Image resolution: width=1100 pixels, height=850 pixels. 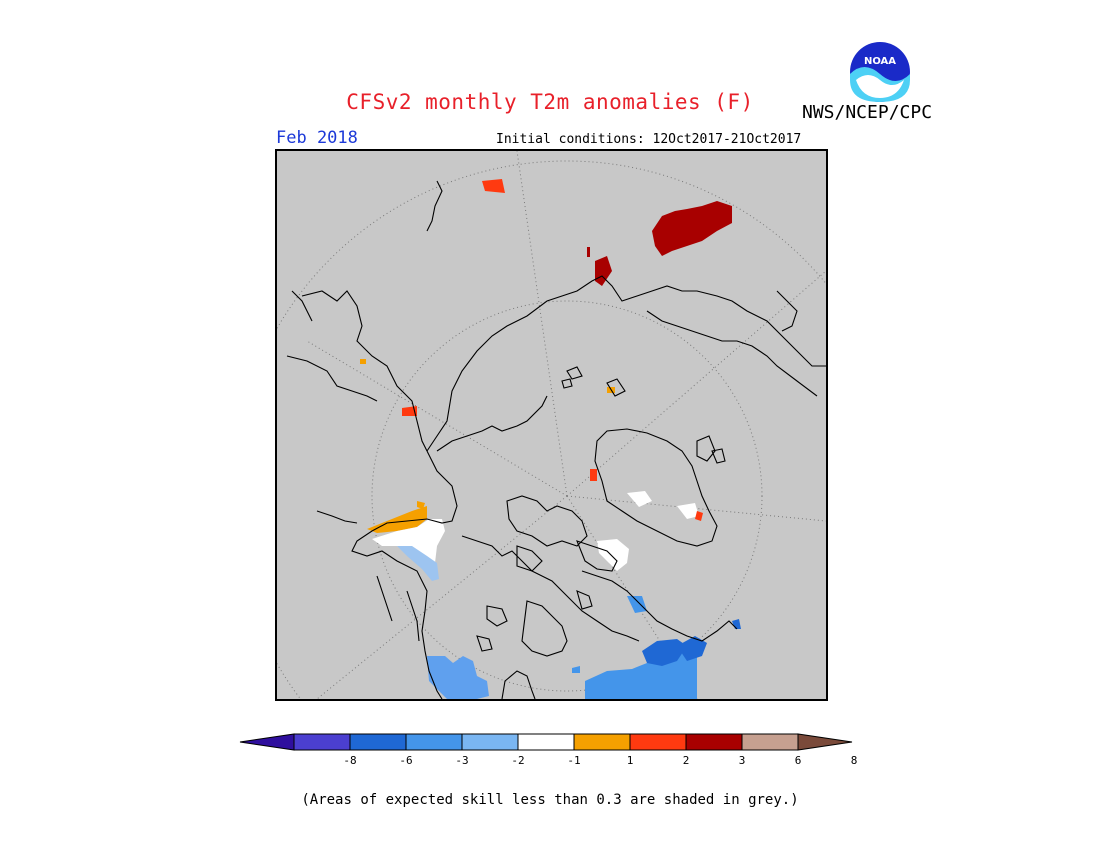 I want to click on noaa-logo: NOAA, so click(x=880, y=72).